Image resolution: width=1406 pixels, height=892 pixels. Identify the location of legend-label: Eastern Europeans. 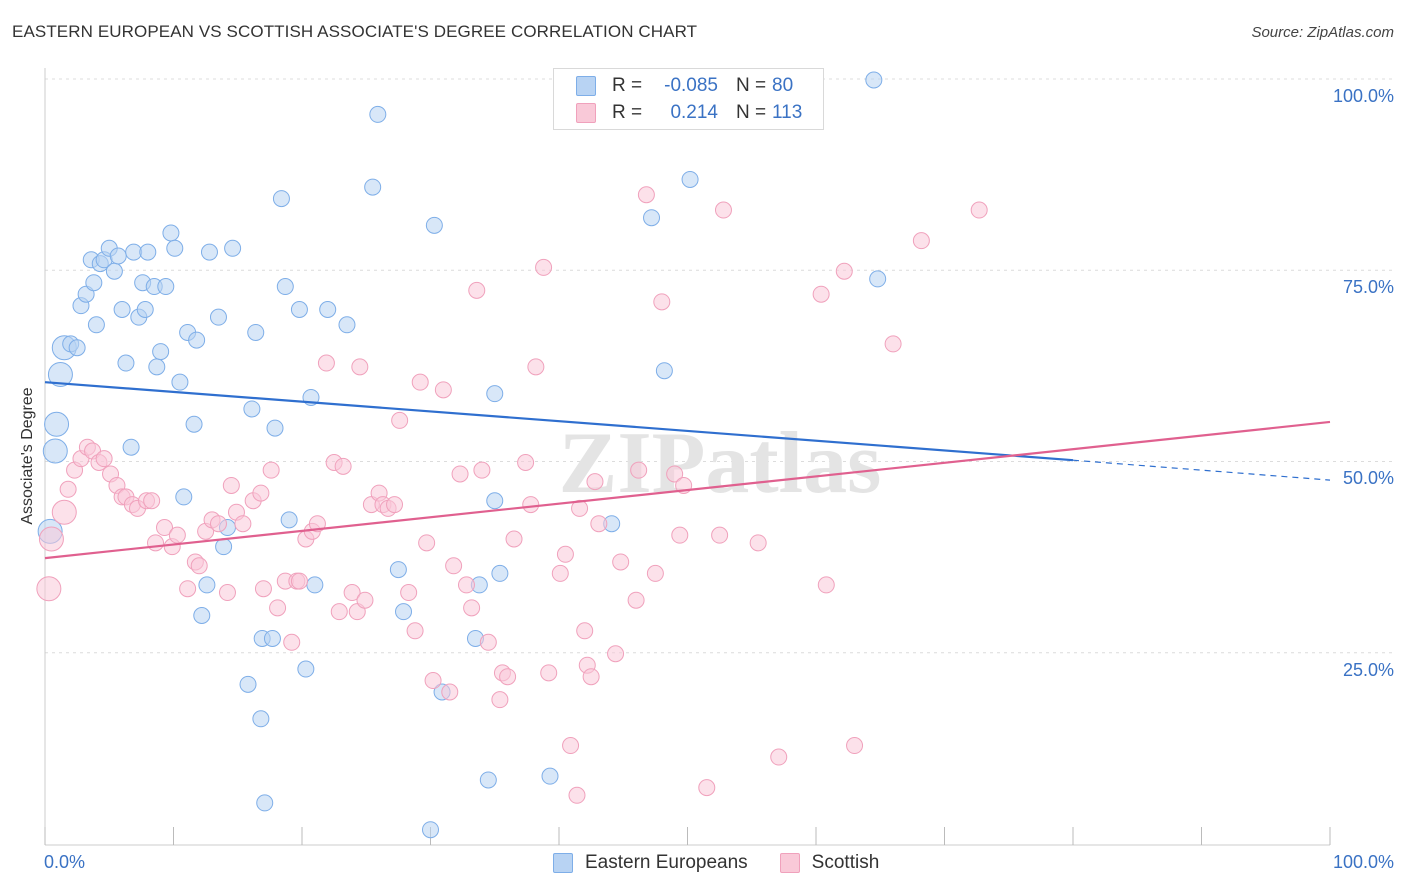
(666, 862).